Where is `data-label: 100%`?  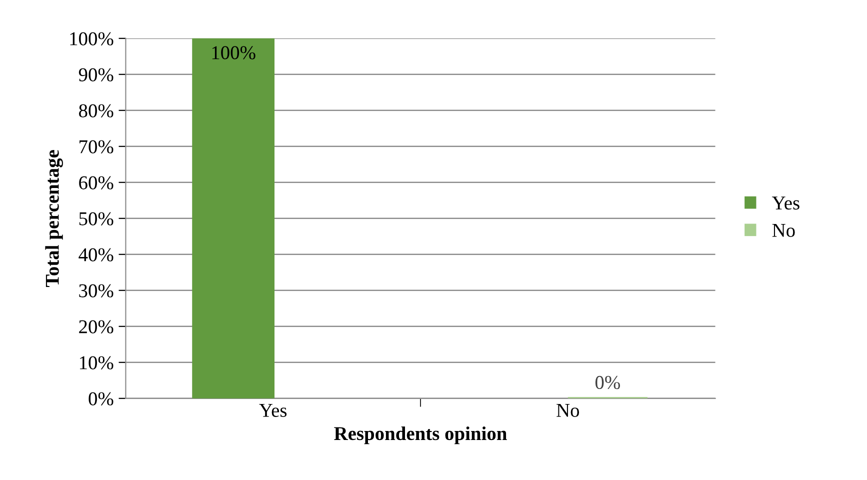
data-label: 100% is located at coordinates (234, 53).